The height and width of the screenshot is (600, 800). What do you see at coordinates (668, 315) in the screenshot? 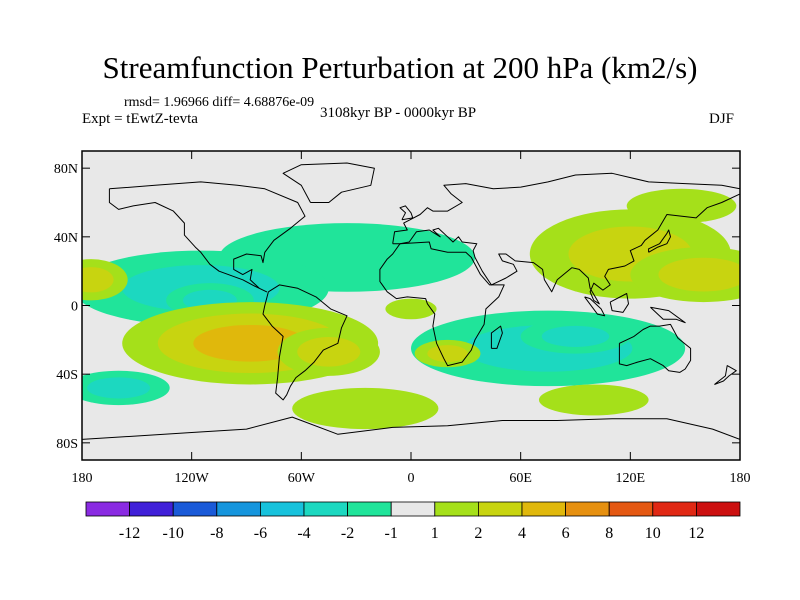
I see `coastline-new-guinea` at bounding box center [668, 315].